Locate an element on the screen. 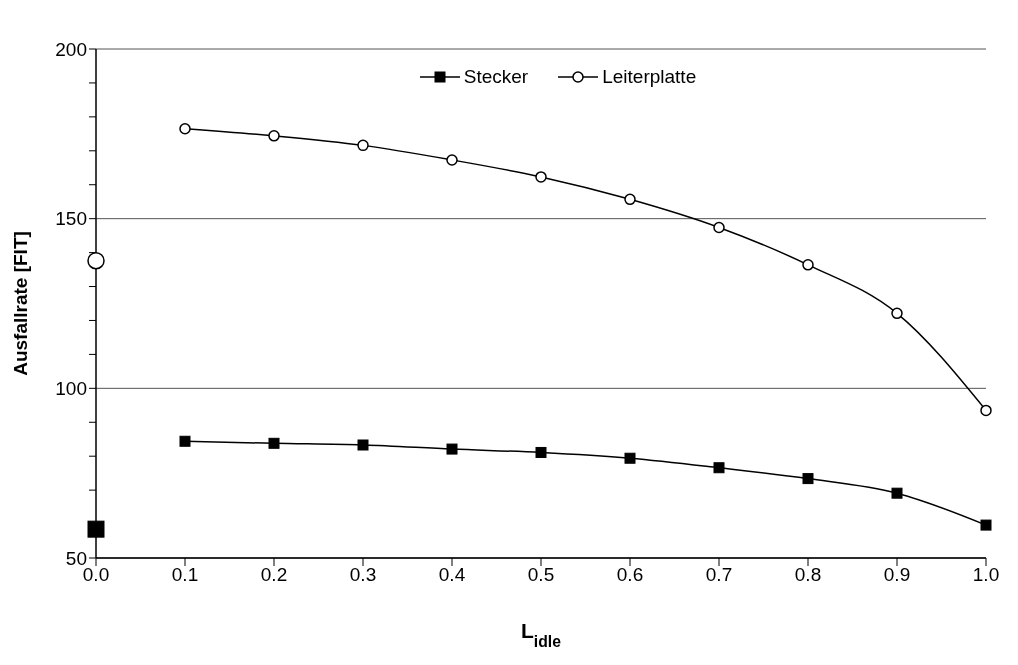  y-axis-title: Ausfallrate [FIT] is located at coordinates (20, 303).